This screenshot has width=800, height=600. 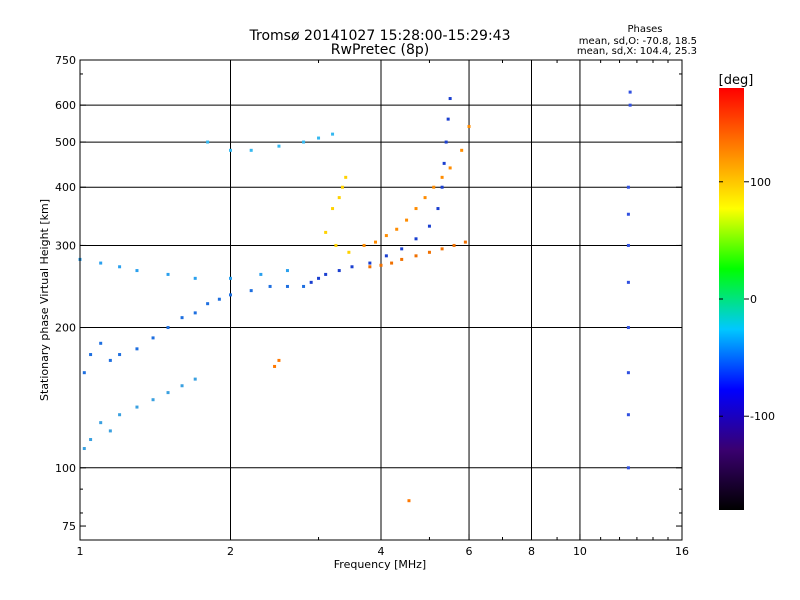 What do you see at coordinates (531, 551) in the screenshot?
I see `x-tick-label: 8` at bounding box center [531, 551].